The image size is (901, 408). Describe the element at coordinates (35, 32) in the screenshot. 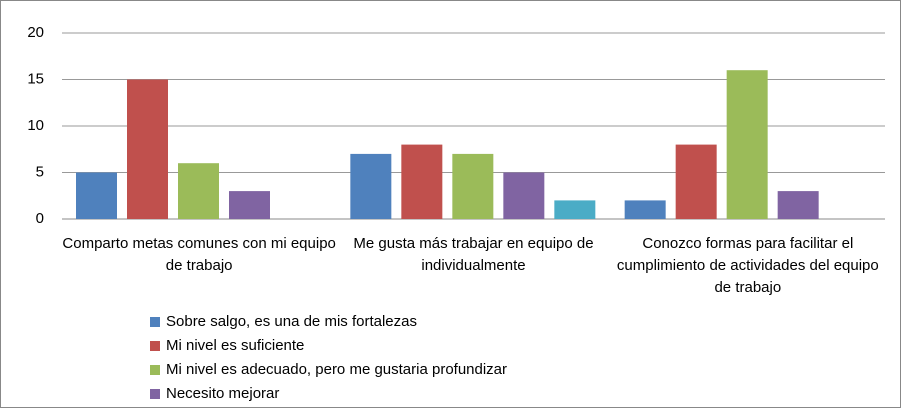

I see `y-tick-label: 20` at that location.